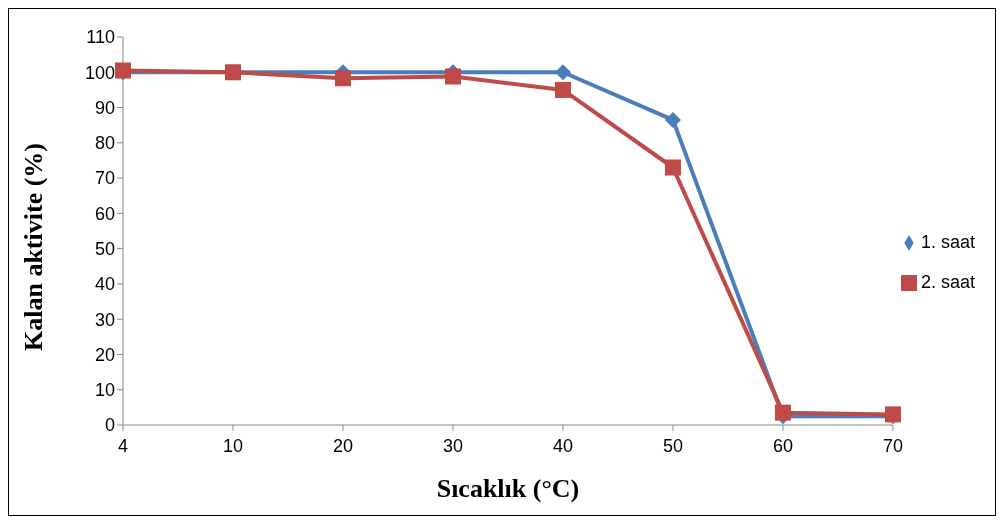 This screenshot has width=1004, height=524. I want to click on x-tick-label: 50, so click(672, 445).